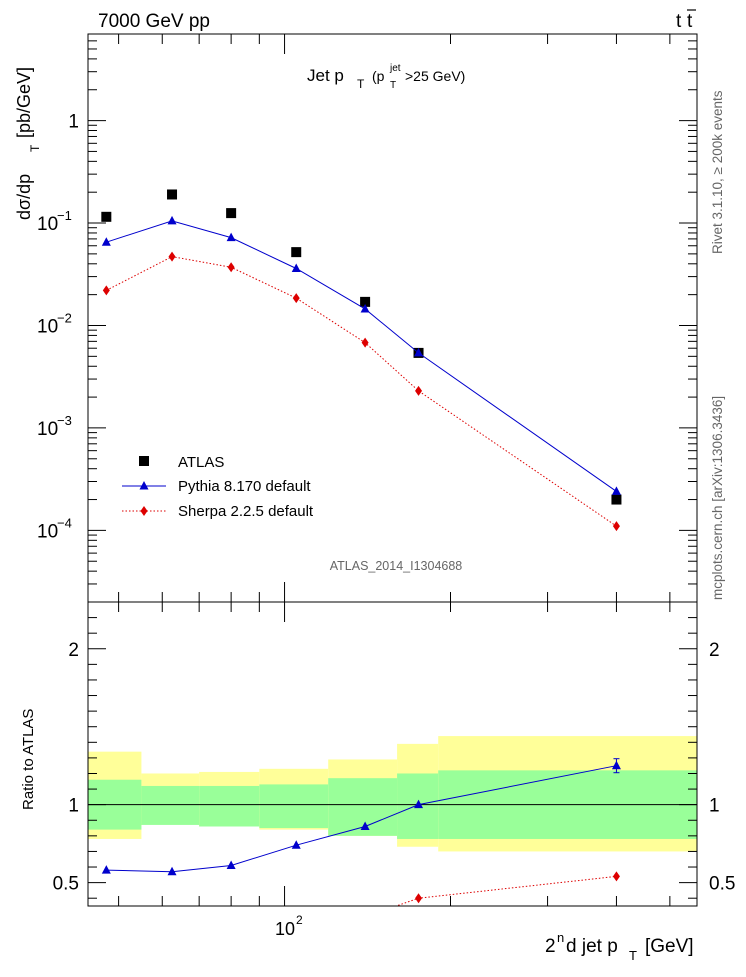 This screenshot has height=977, width=746. What do you see at coordinates (679, 21) in the screenshot?
I see `process-main: t` at bounding box center [679, 21].